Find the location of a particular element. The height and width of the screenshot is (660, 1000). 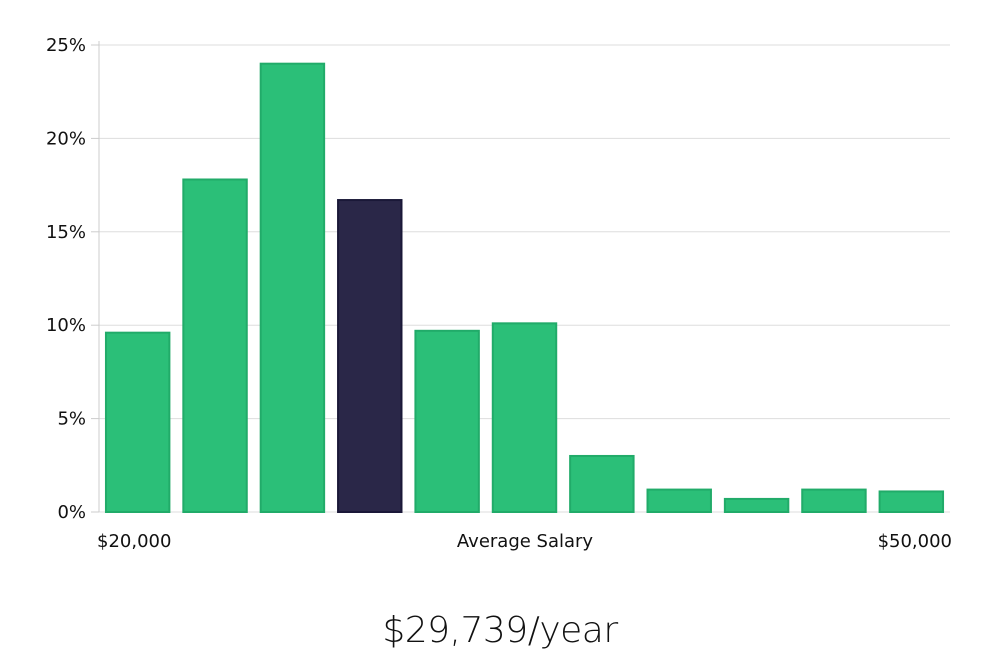

y-tick-label: 15% is located at coordinates (66, 232).